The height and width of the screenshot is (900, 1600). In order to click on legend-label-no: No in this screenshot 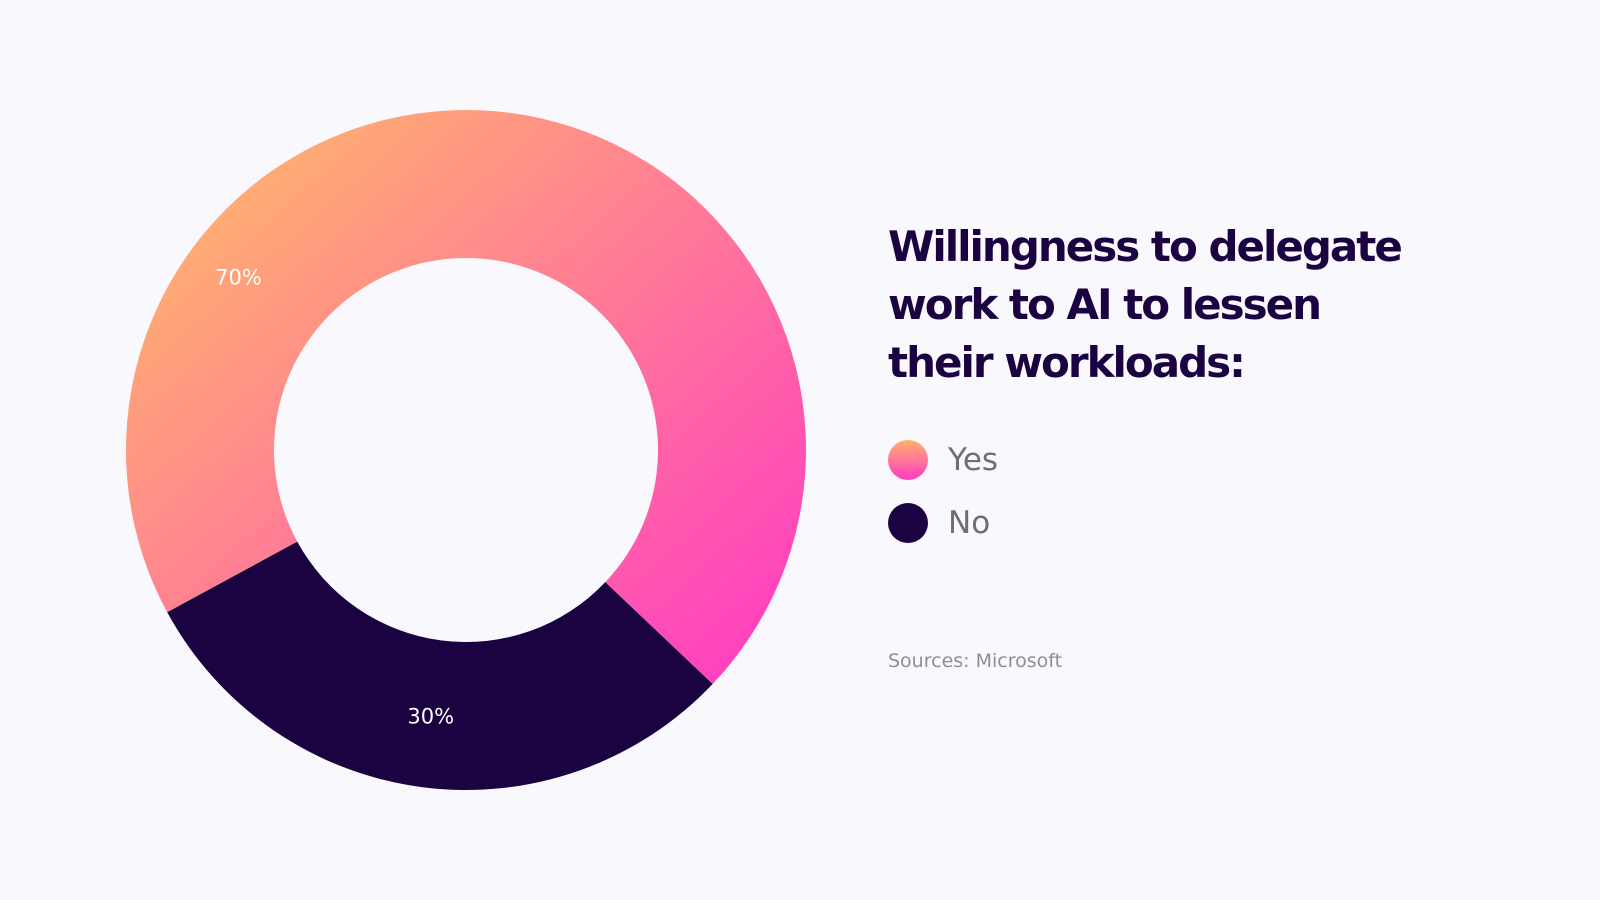, I will do `click(969, 523)`.